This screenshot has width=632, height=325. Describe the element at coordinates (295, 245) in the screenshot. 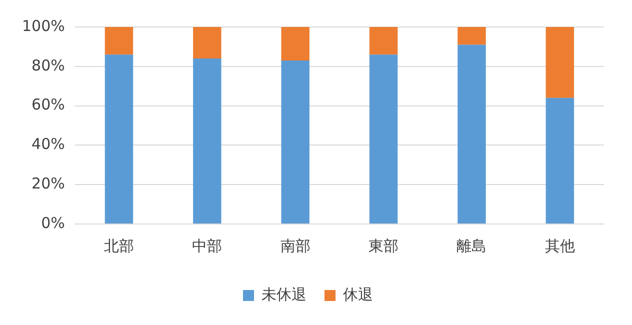

I see `x-tick-label: 南部` at that location.